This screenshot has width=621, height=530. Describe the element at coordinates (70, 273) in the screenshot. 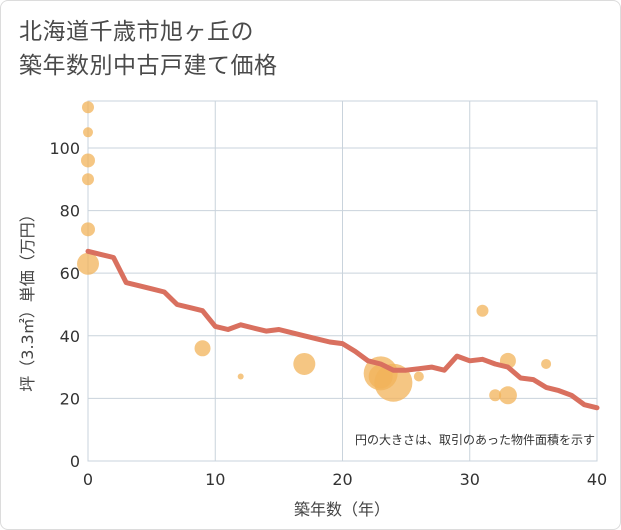

I see `y-tick-label: 60` at that location.